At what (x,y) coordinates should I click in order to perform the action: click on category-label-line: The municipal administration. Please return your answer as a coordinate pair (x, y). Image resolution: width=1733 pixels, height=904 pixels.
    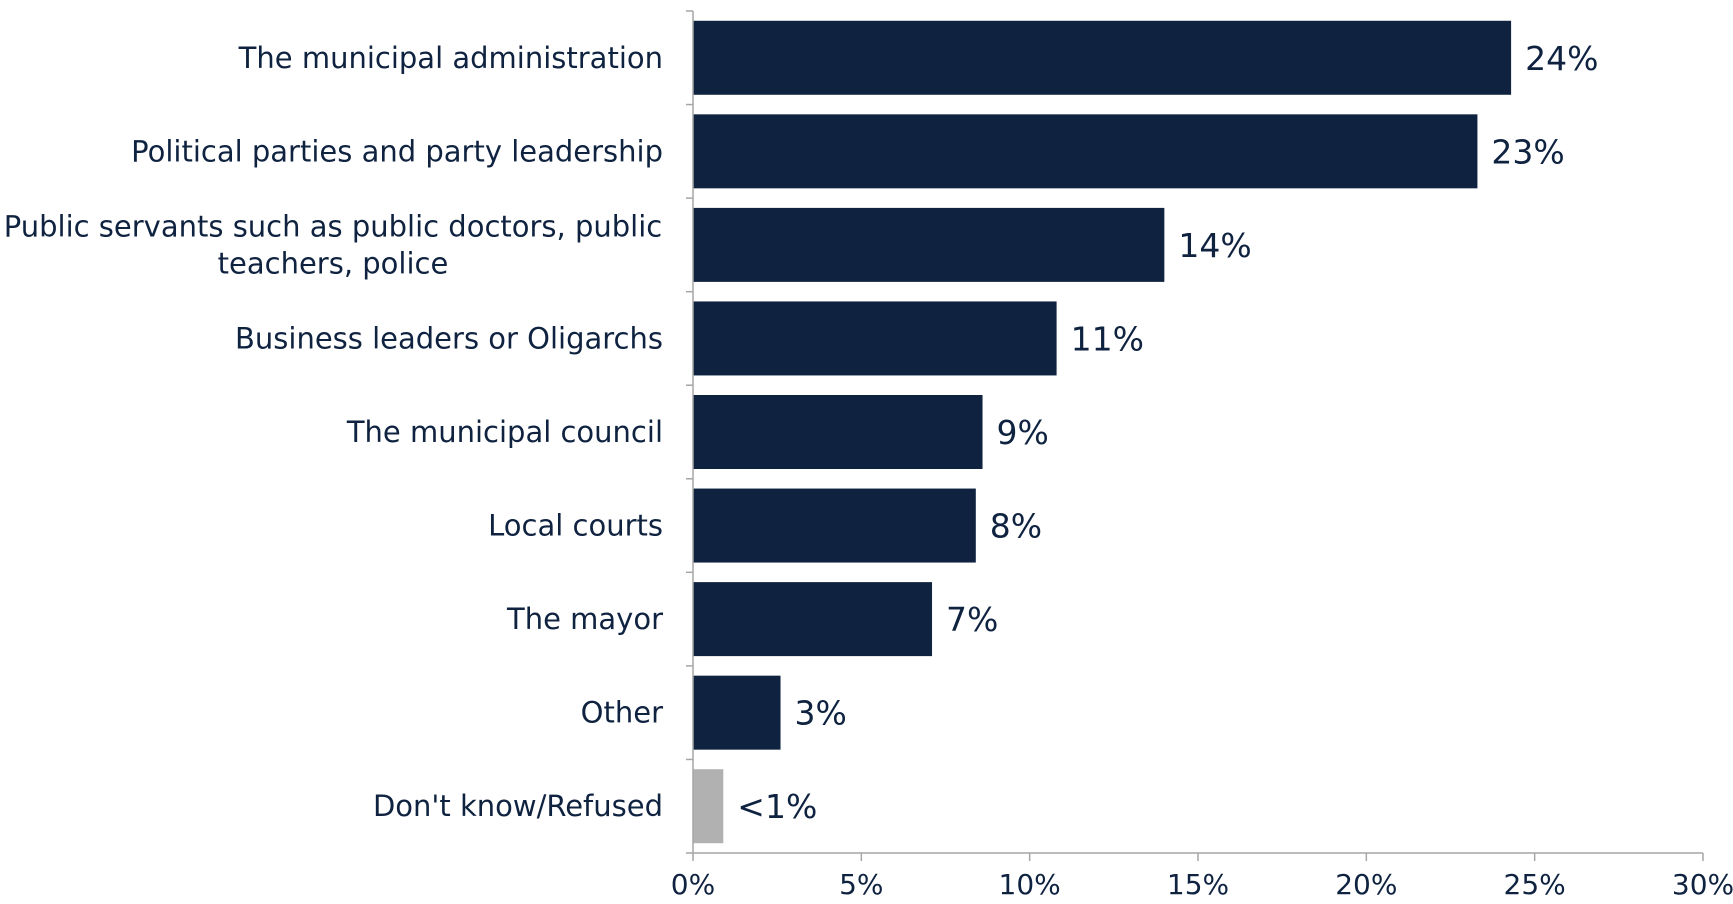
    Looking at the image, I should click on (450, 58).